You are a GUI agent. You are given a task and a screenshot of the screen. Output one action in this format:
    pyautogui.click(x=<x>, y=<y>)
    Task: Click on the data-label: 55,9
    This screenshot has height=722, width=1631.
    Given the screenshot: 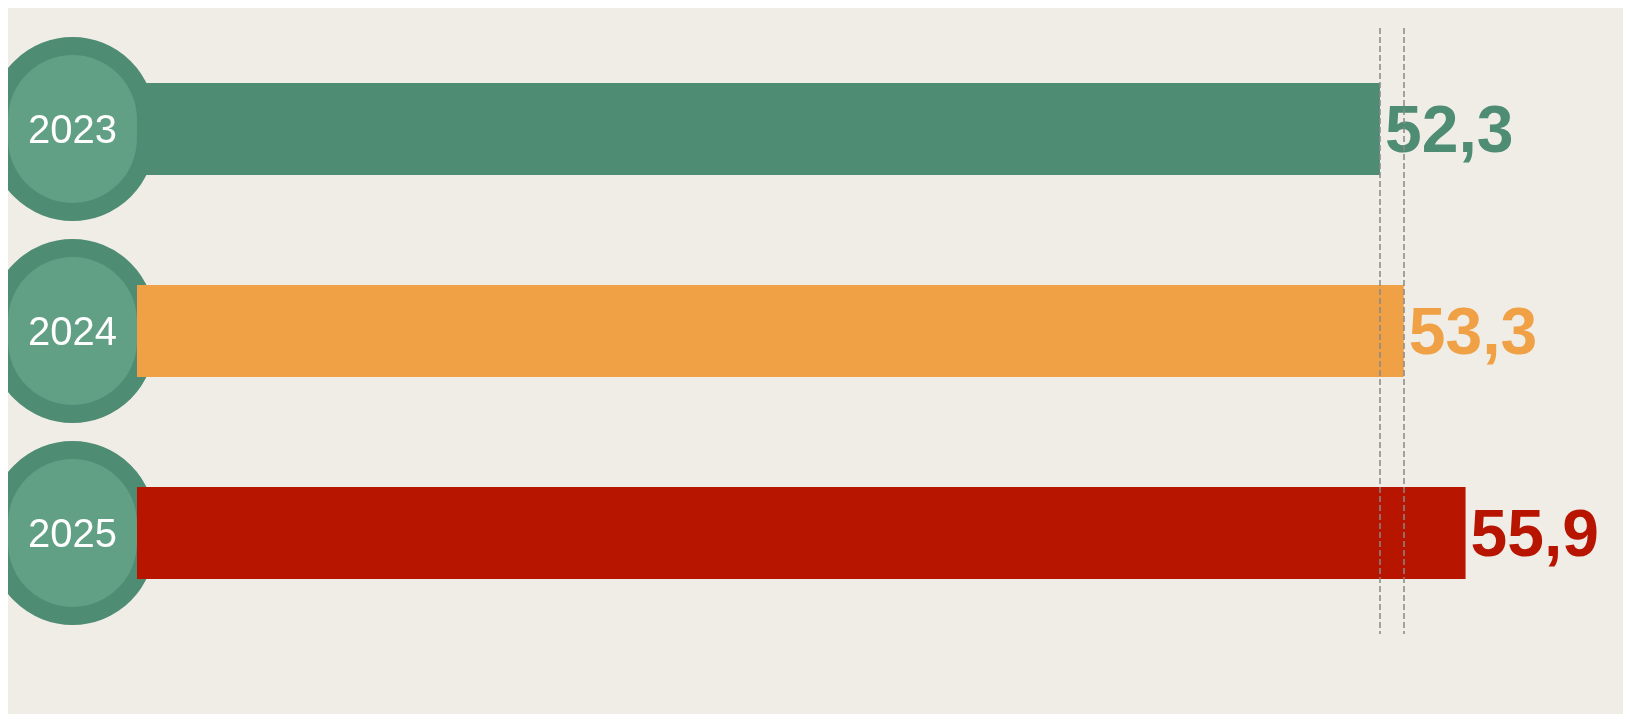 What is the action you would take?
    pyautogui.click(x=1535, y=533)
    